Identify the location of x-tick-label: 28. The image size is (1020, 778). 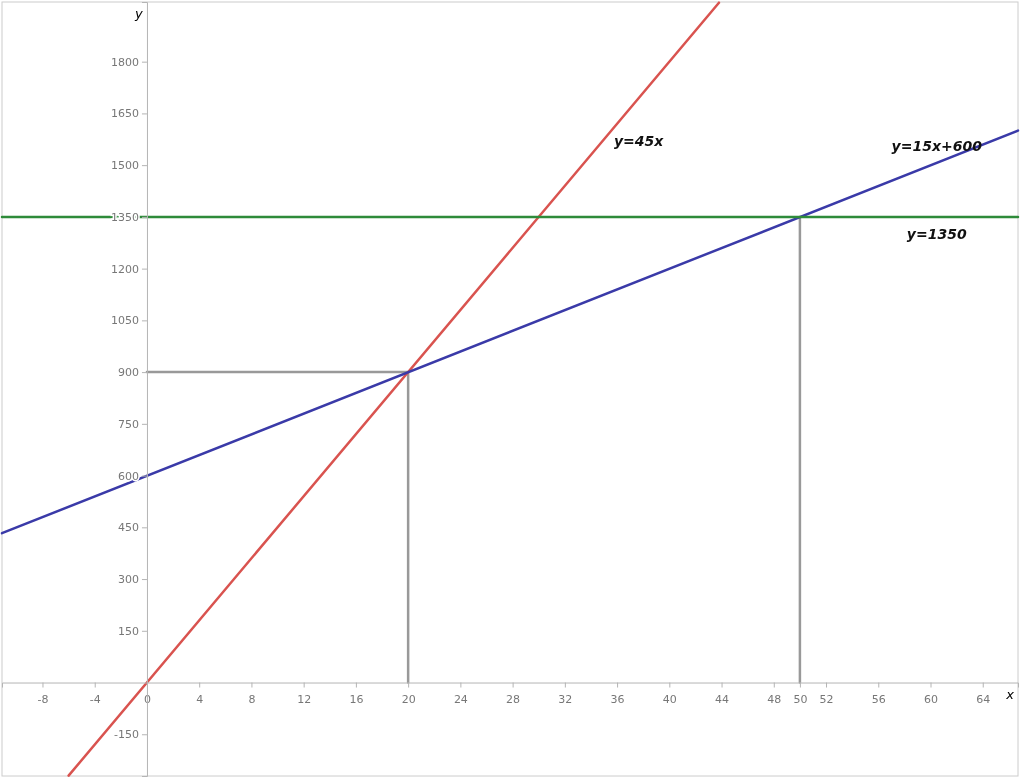
(513, 699).